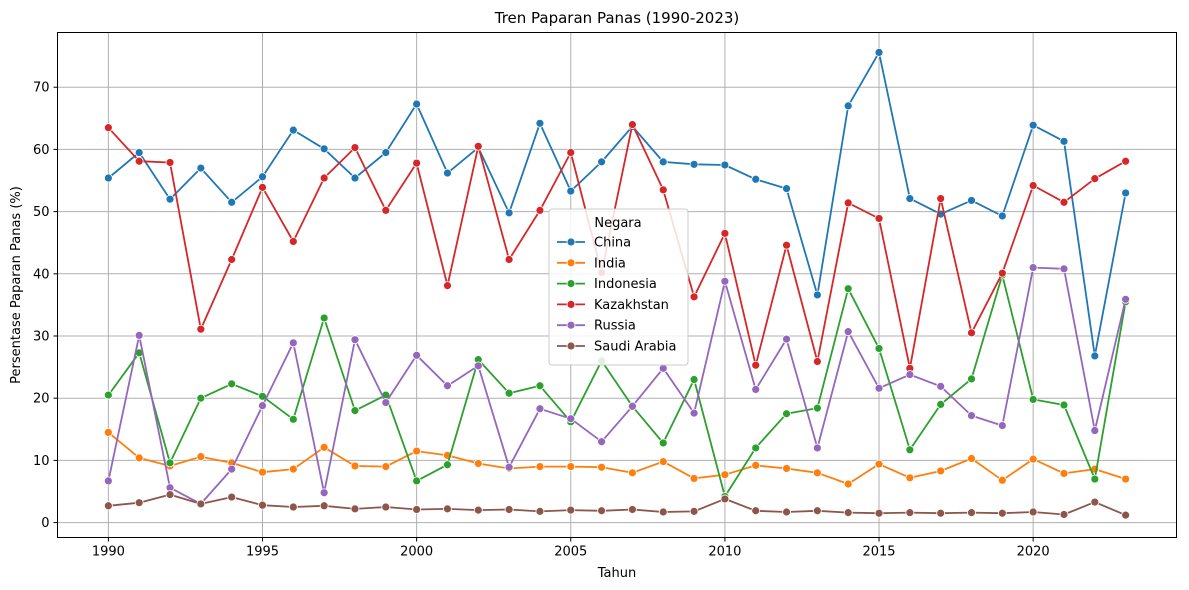  I want to click on y-tick-label: 10, so click(41, 461).